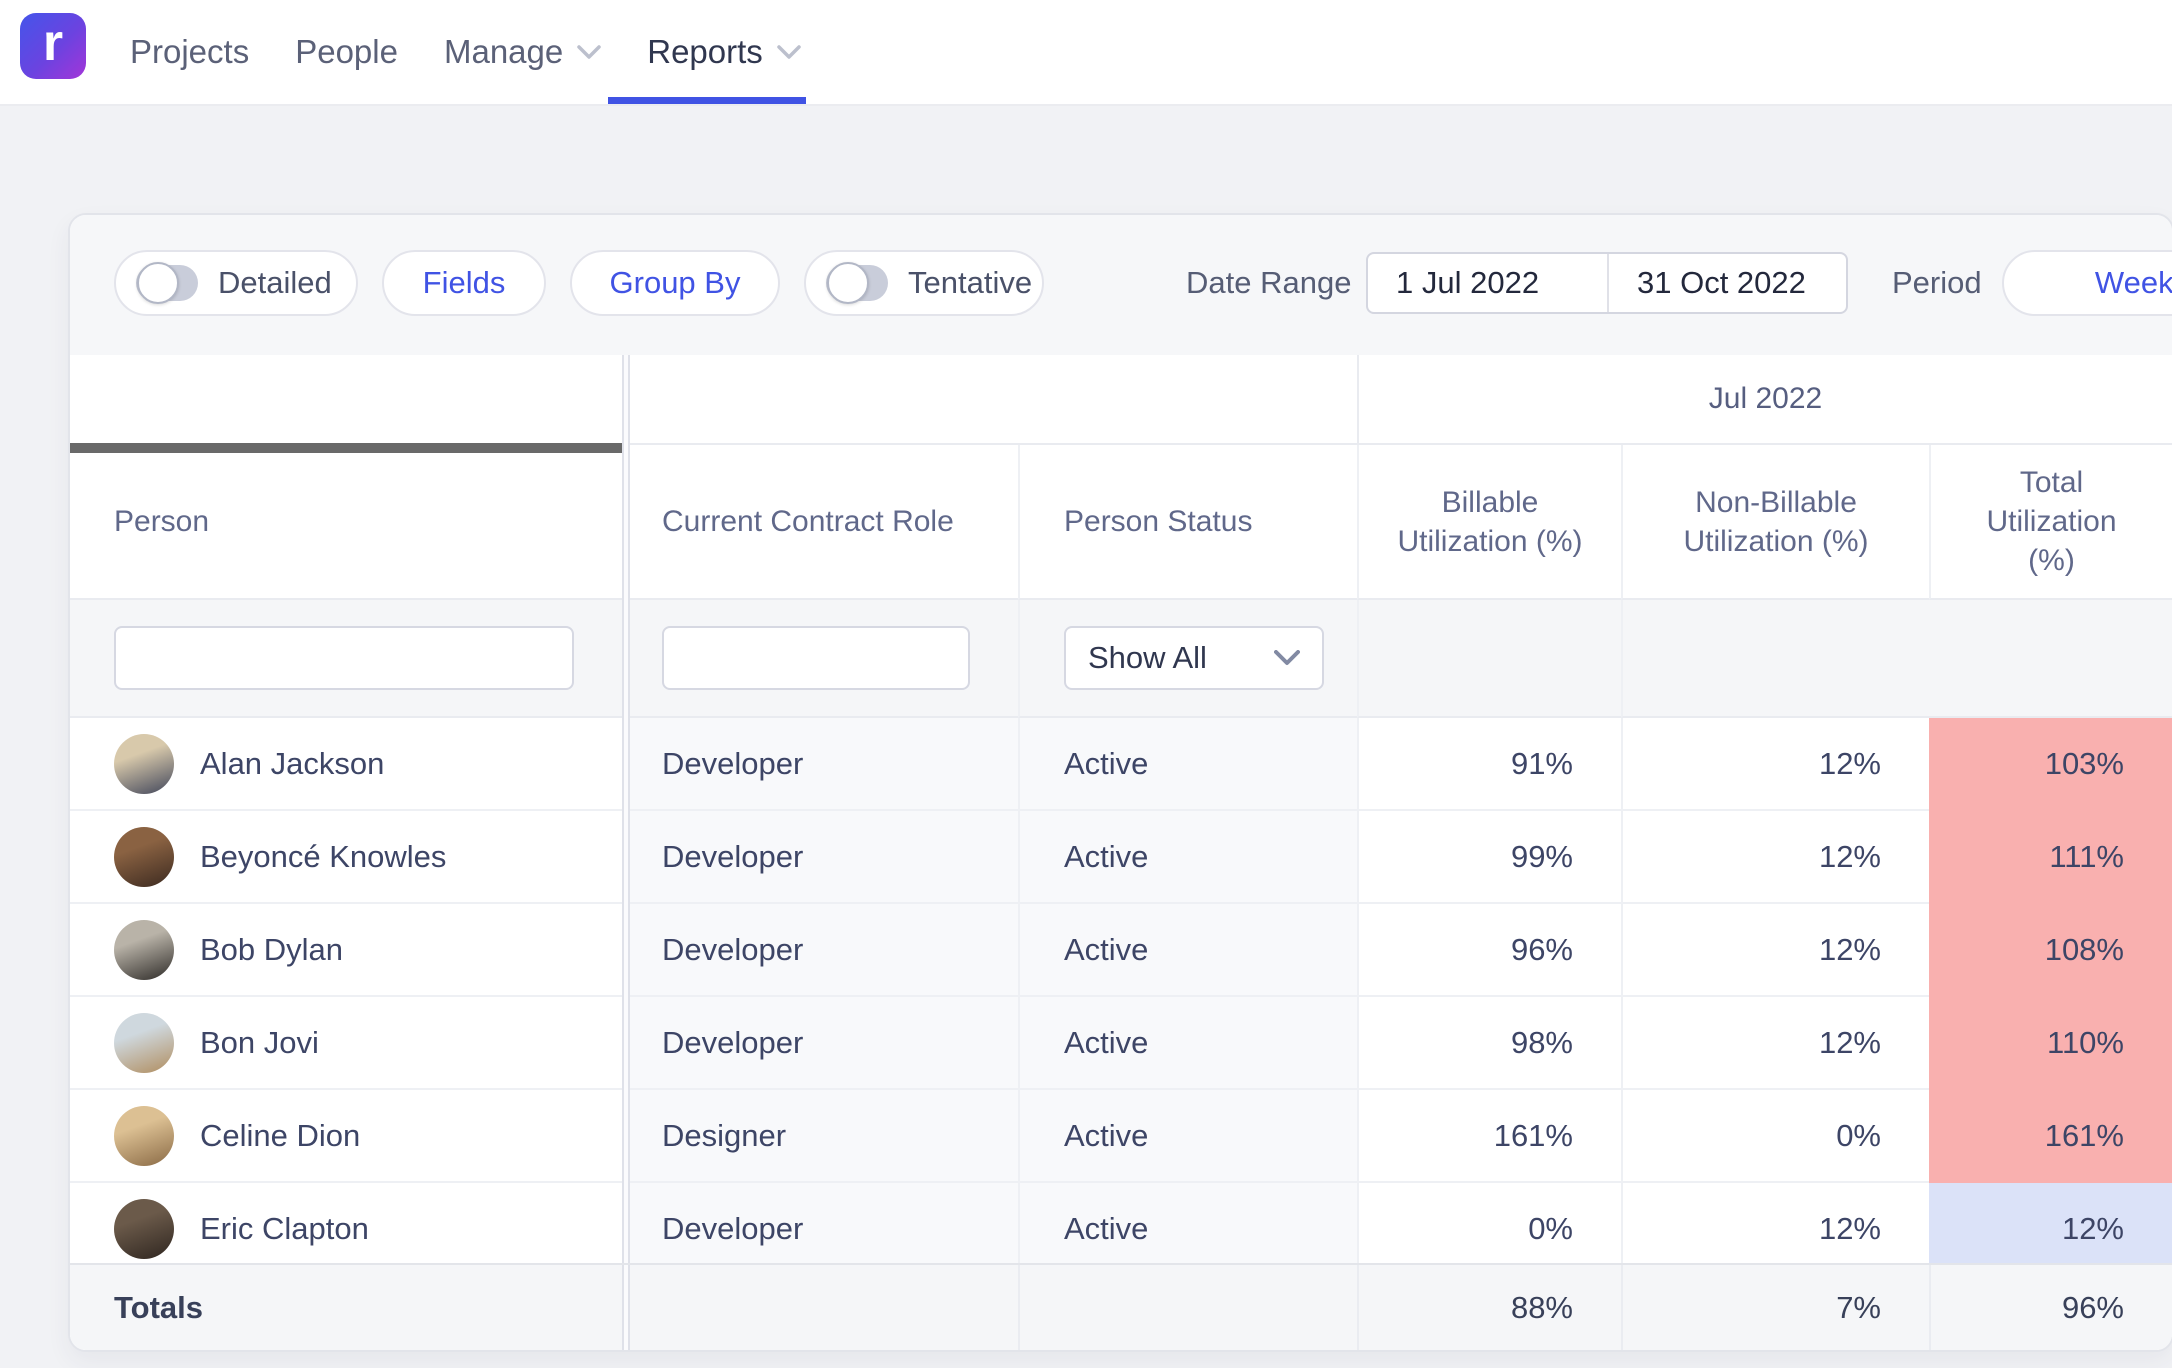 Image resolution: width=2172 pixels, height=1368 pixels. Describe the element at coordinates (272, 949) in the screenshot. I see `person-name: Bob Dylan` at that location.